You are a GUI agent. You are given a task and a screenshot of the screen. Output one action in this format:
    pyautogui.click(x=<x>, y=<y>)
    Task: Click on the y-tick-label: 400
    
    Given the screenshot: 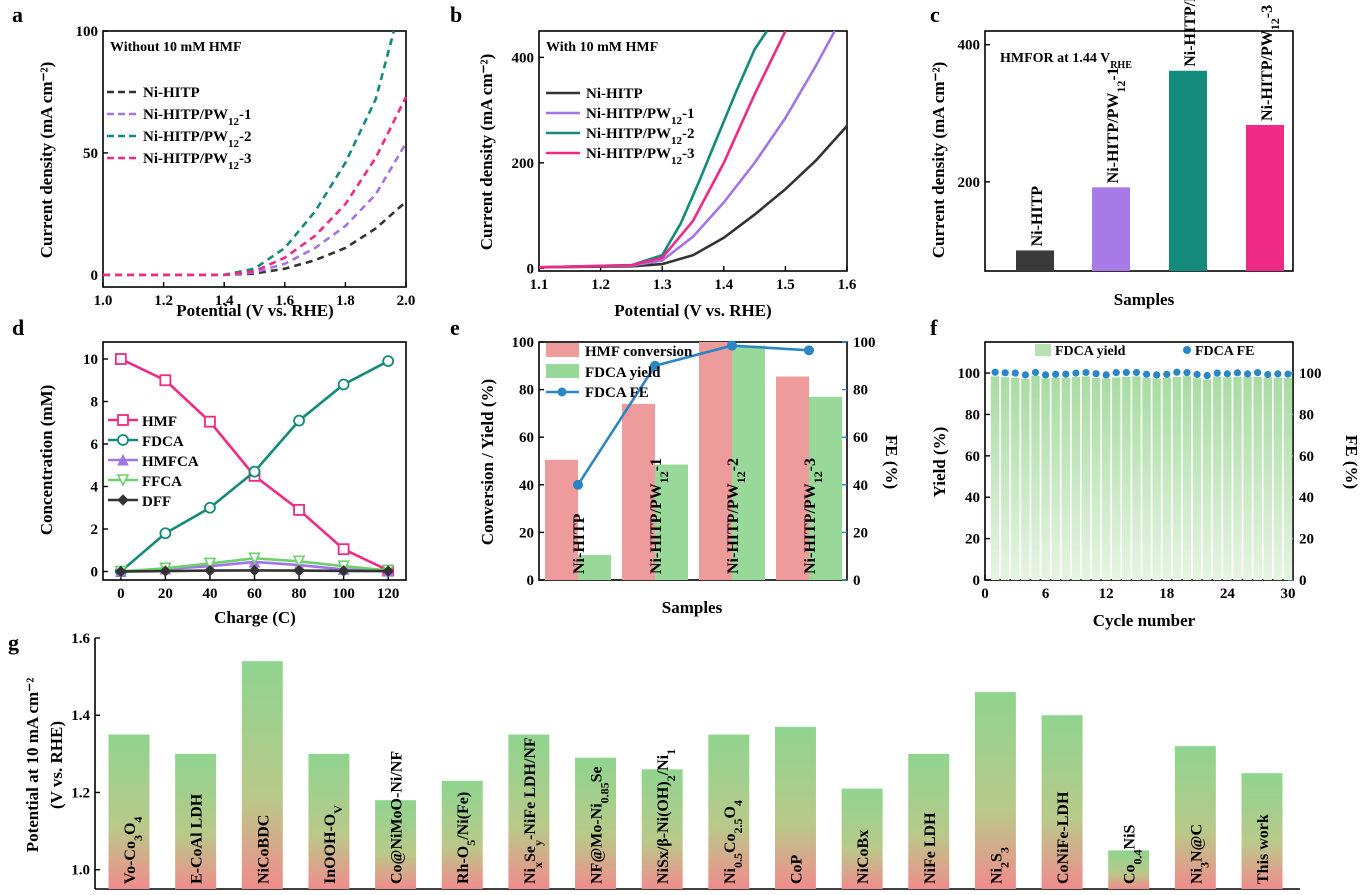 What is the action you would take?
    pyautogui.click(x=969, y=46)
    